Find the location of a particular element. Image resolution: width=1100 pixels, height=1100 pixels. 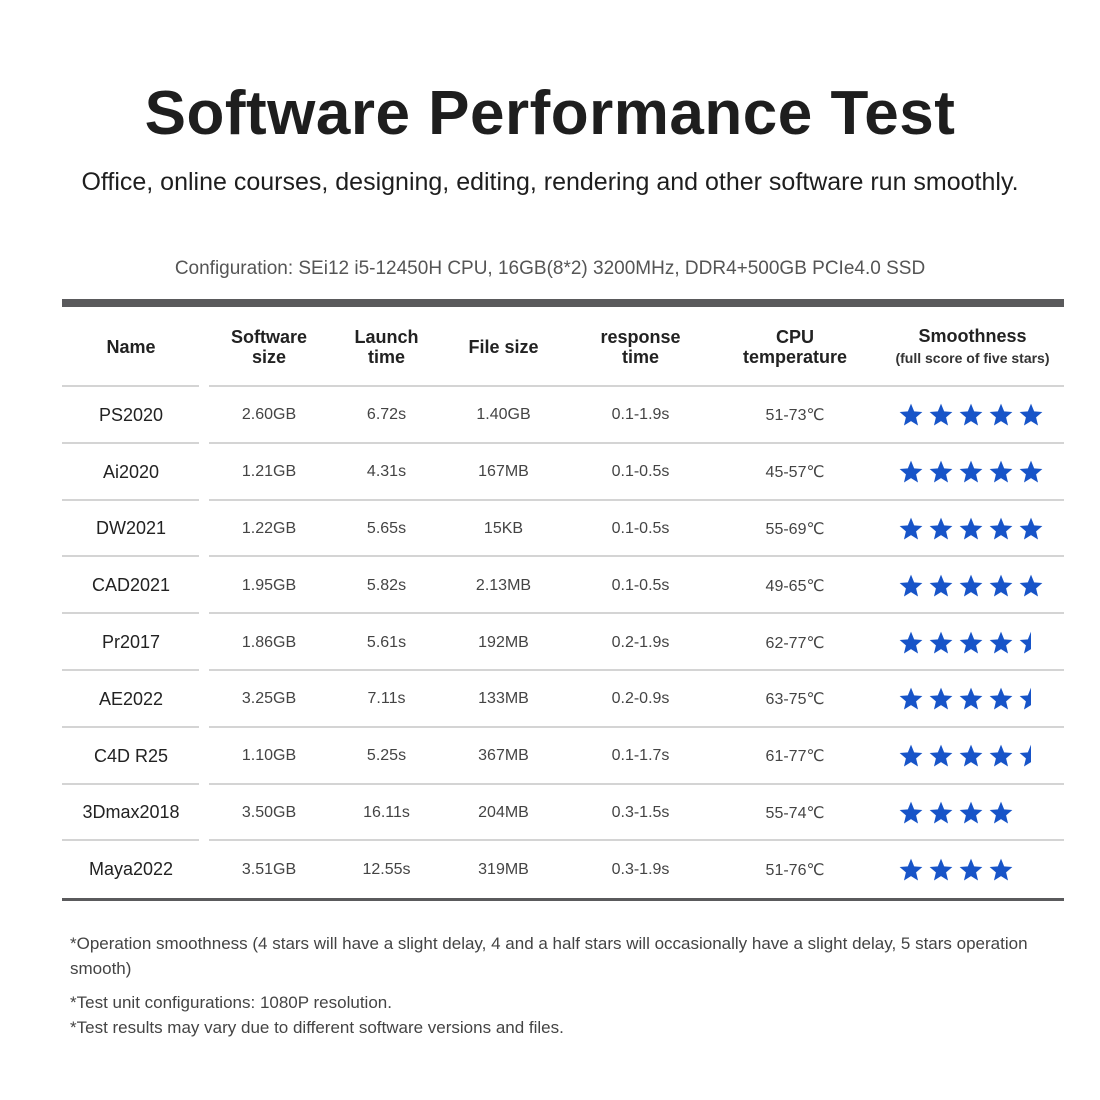

cell-launch-time: 12.55s is located at coordinates (386, 869).